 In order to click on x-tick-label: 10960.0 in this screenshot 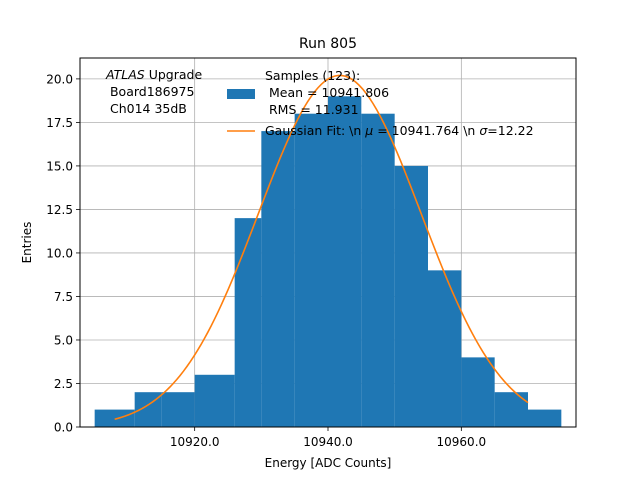, I will do `click(462, 442)`.